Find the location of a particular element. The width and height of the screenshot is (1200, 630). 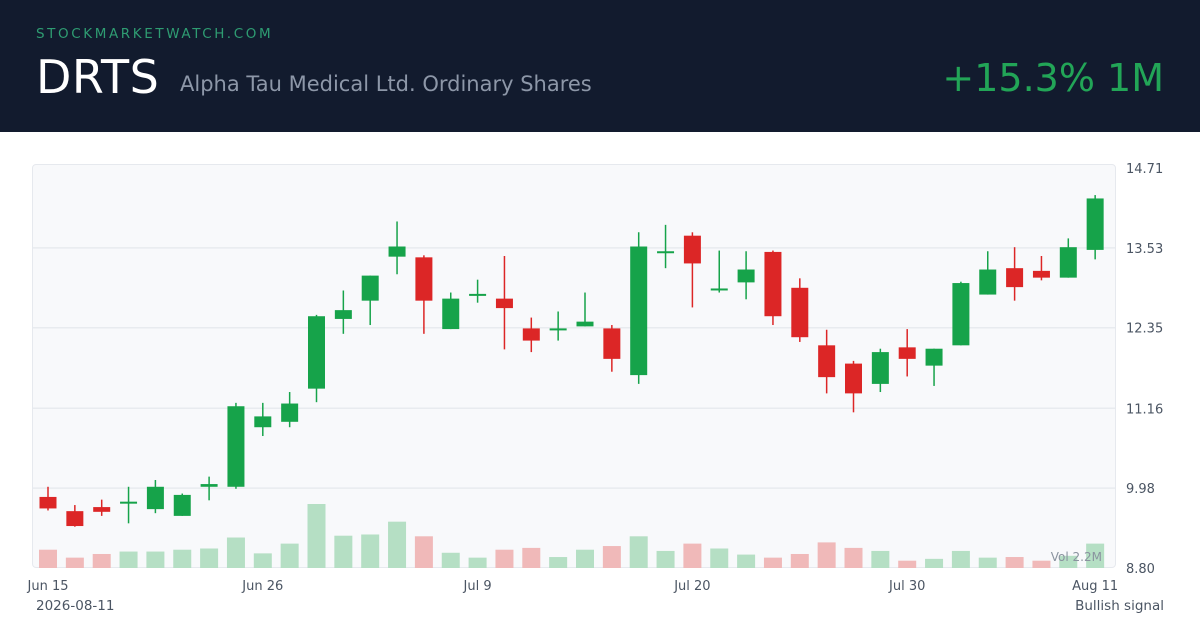

x-tick-label: Jun 15 is located at coordinates (48, 586).